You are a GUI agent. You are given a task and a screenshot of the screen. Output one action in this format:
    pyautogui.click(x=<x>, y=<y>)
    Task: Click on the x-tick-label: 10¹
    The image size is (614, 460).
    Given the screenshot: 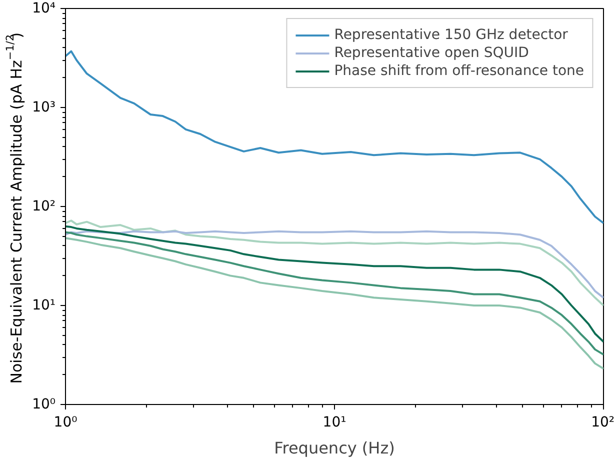 What is the action you would take?
    pyautogui.click(x=334, y=422)
    